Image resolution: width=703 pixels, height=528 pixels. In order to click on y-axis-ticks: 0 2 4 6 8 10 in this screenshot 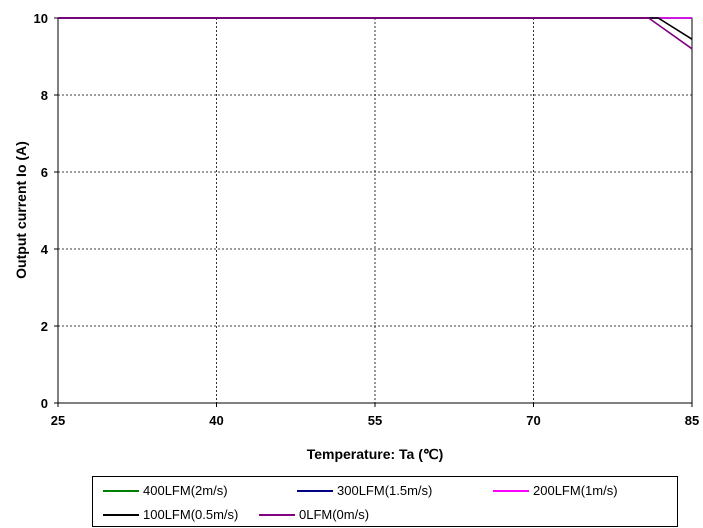, I will do `click(46, 211)`.